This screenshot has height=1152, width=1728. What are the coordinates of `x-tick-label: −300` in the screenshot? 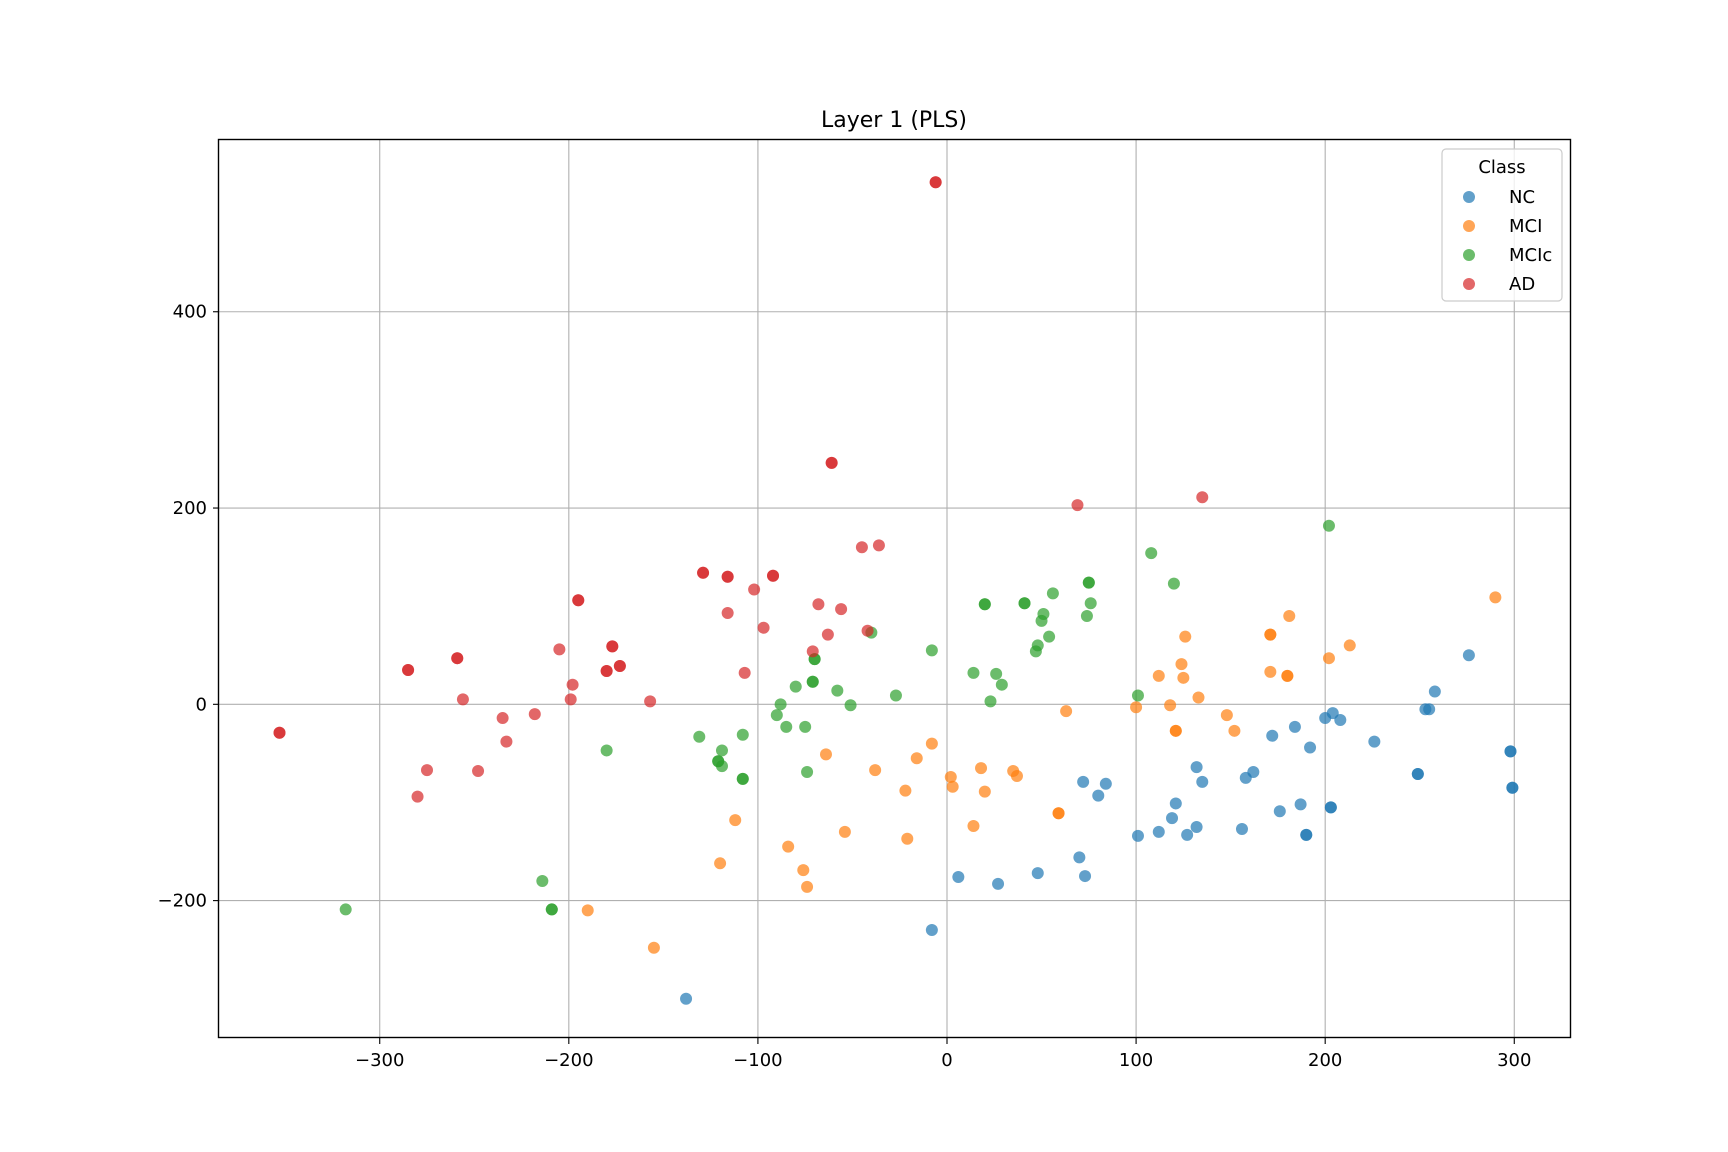 It's located at (379, 1060).